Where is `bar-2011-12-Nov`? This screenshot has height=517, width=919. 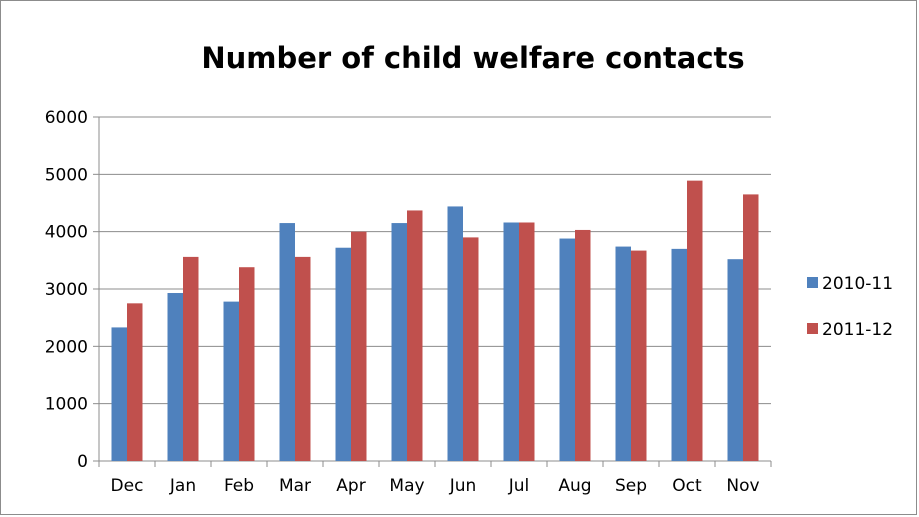
bar-2011-12-Nov is located at coordinates (751, 327).